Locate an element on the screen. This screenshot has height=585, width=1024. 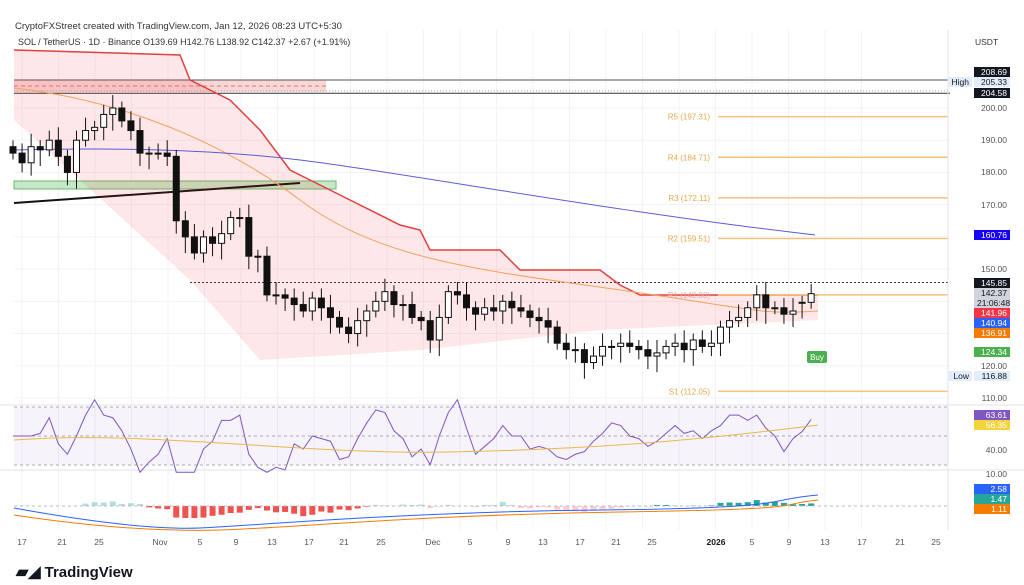
price-label: 136.91 is located at coordinates (992, 333).